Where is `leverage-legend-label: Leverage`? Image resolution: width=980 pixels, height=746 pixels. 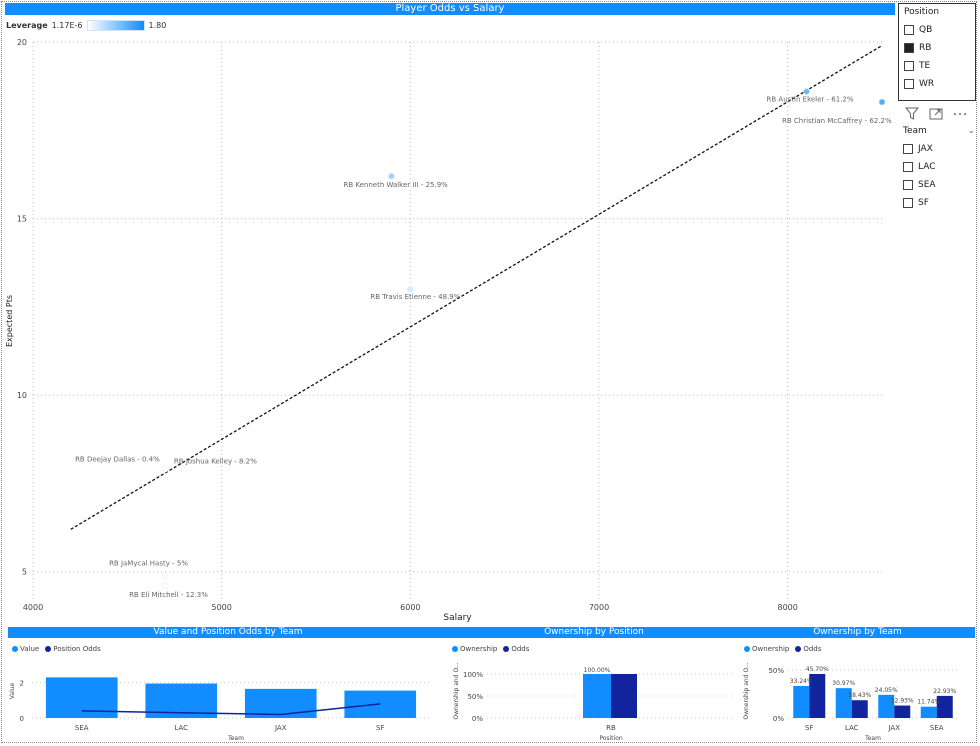
leverage-legend-label: Leverage is located at coordinates (27, 25).